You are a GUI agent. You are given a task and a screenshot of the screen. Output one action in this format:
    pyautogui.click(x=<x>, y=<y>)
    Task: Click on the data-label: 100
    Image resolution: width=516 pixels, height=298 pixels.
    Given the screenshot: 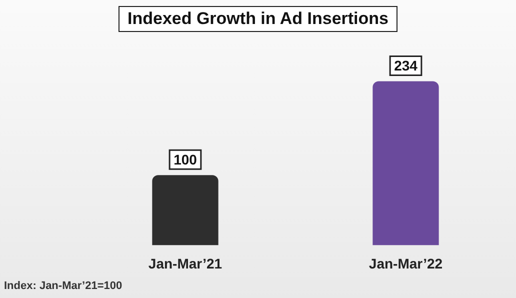 What is the action you would take?
    pyautogui.click(x=186, y=159)
    